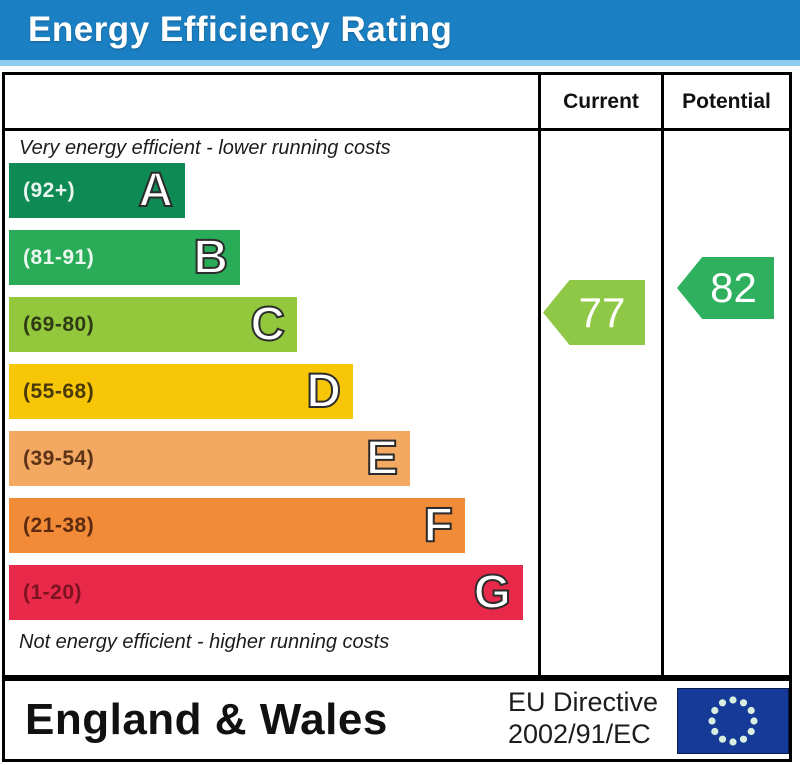 This screenshot has height=765, width=800. Describe the element at coordinates (266, 592) in the screenshot. I see `band-bar-g: (1-20) G` at that location.